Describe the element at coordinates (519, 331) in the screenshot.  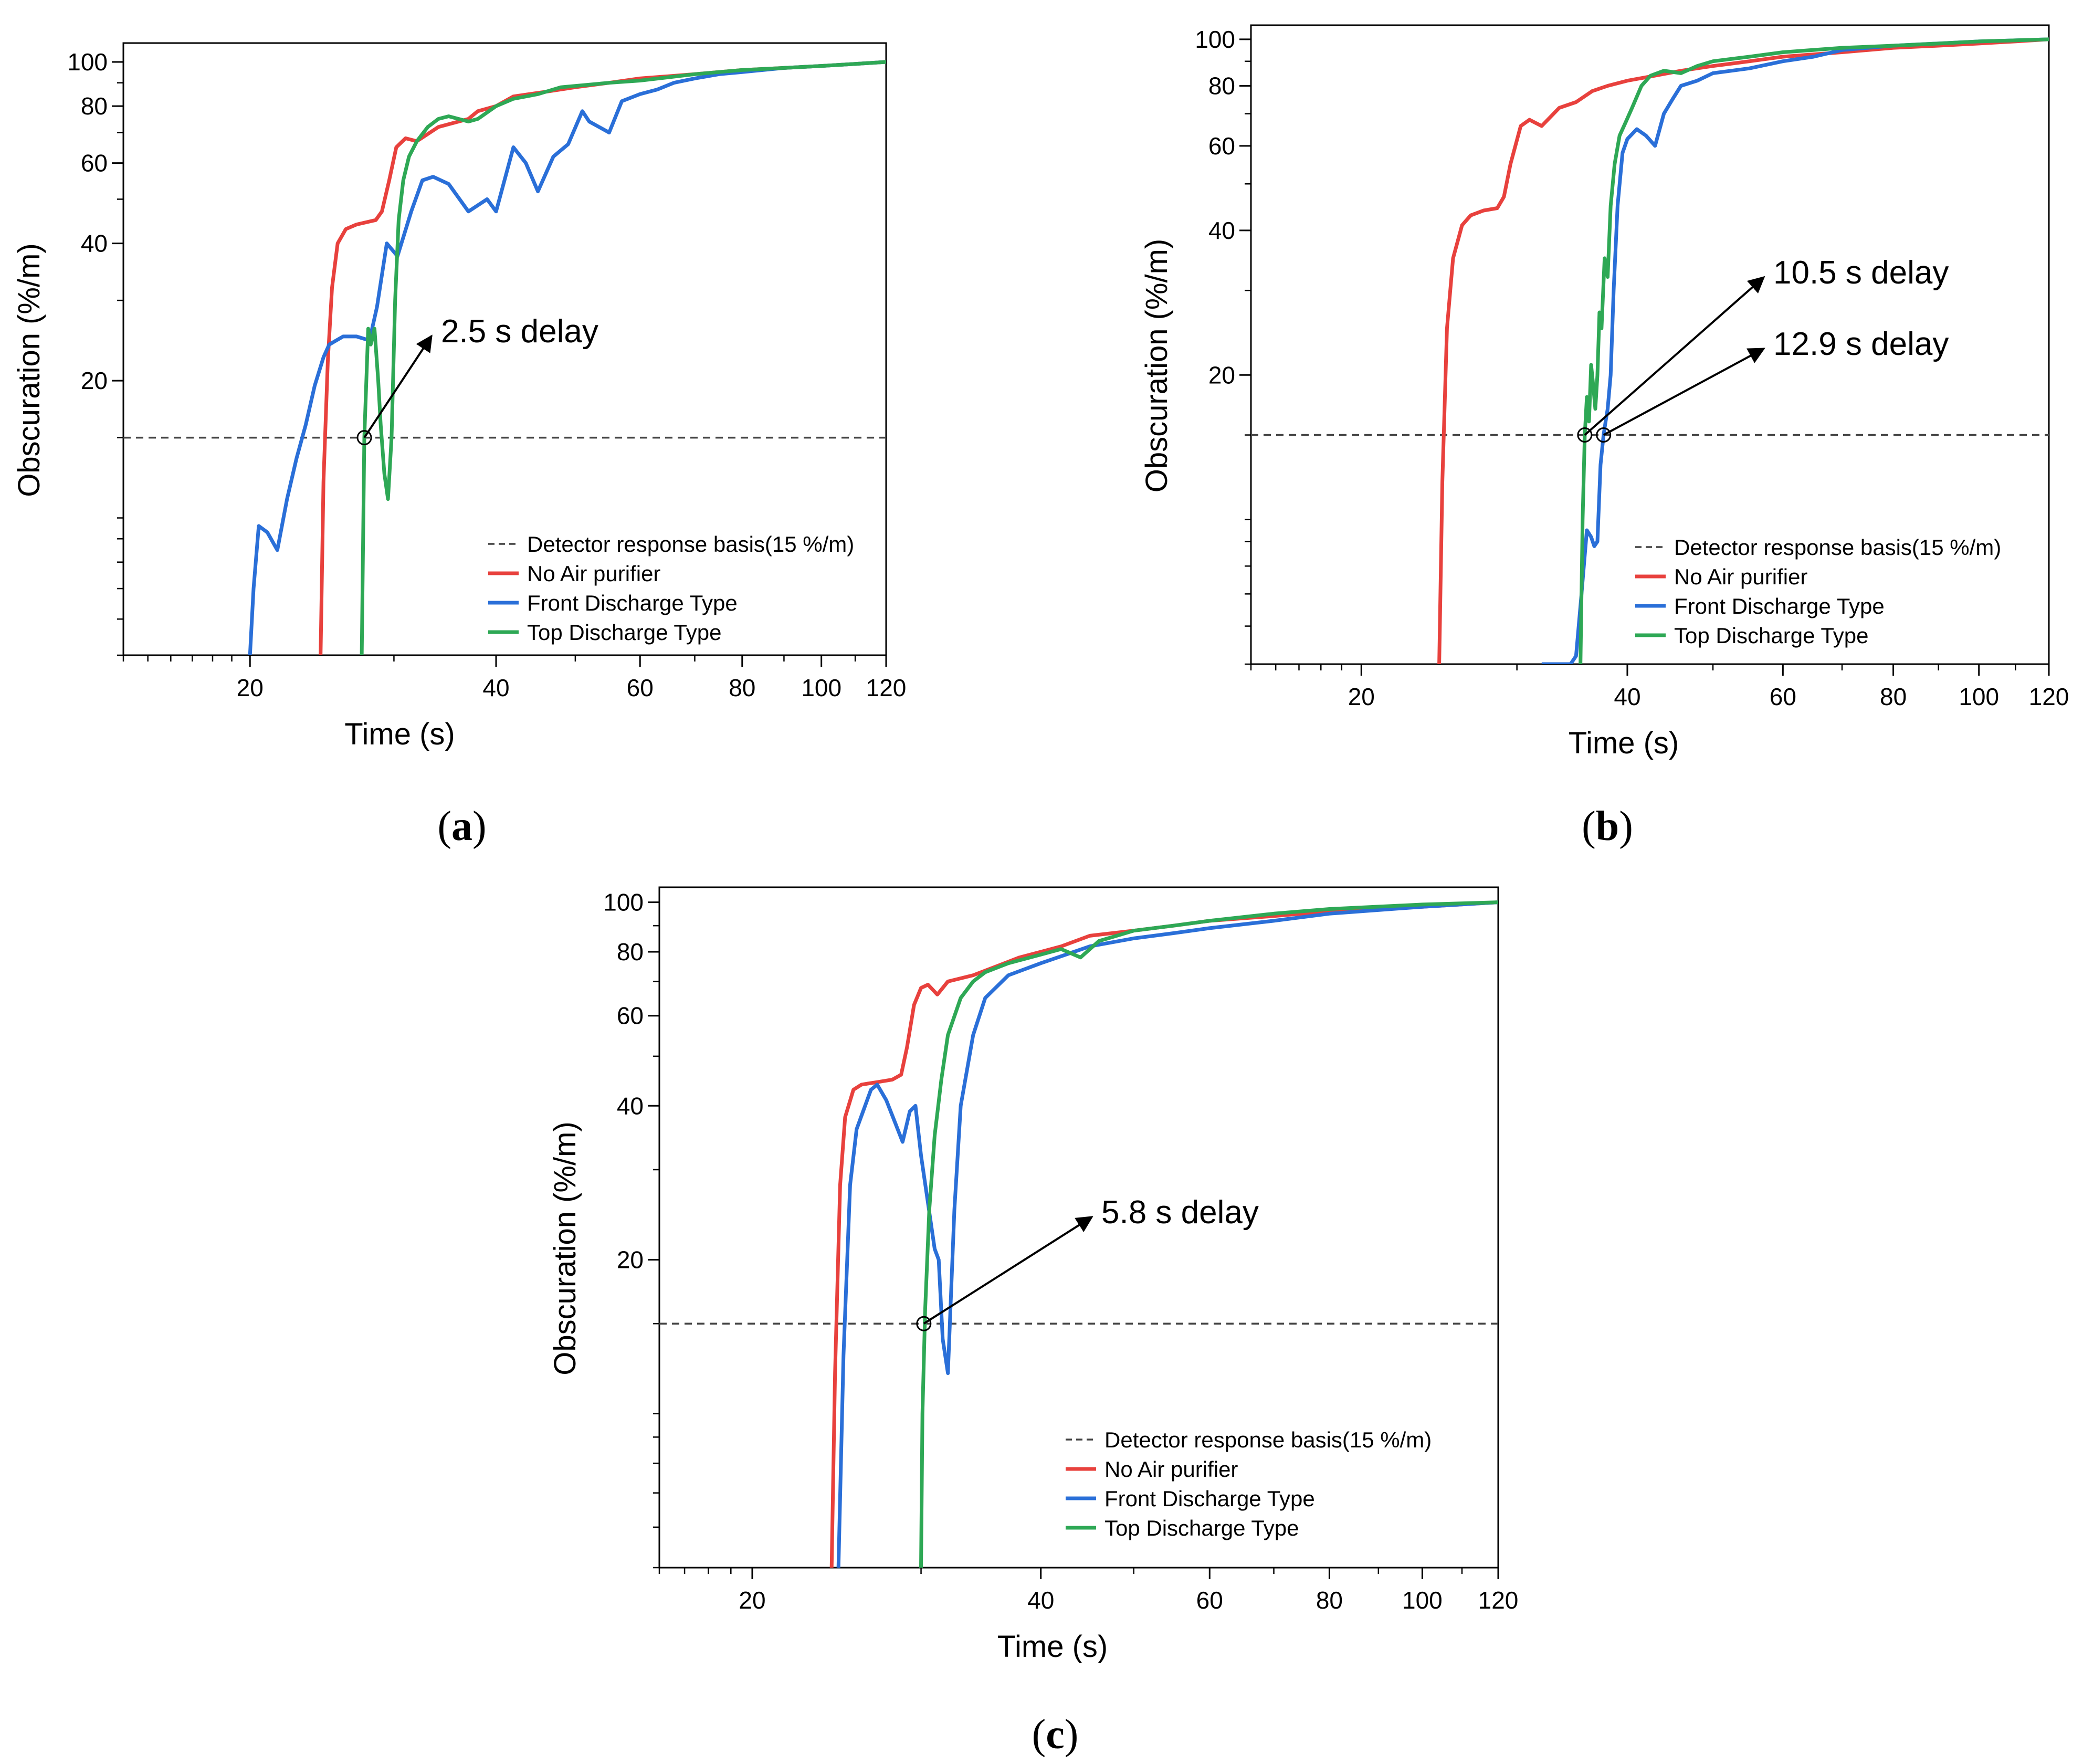
I see `annotation-label: 2.5 s delay` at that location.